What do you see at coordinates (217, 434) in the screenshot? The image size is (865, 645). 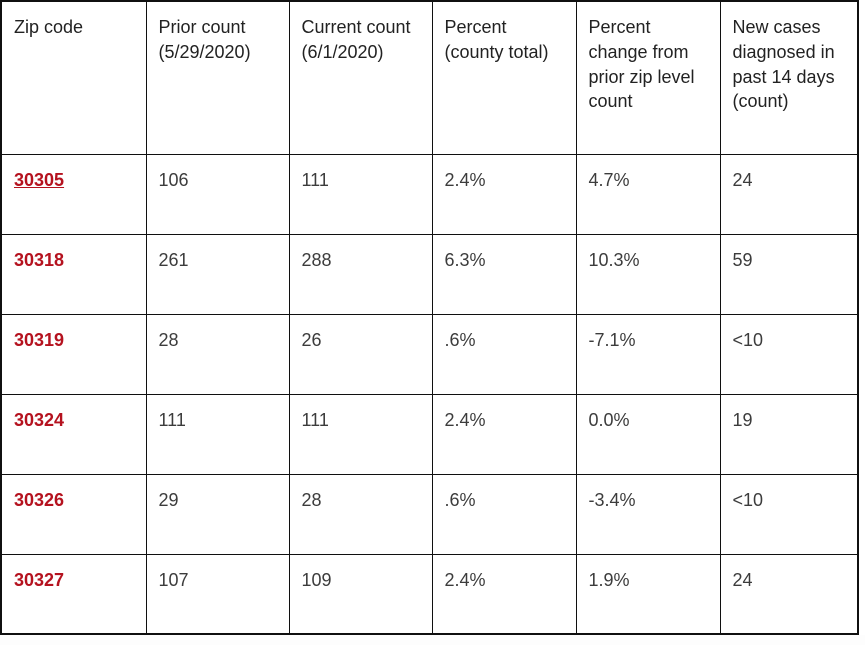 I see `prior-count-cell: 111` at bounding box center [217, 434].